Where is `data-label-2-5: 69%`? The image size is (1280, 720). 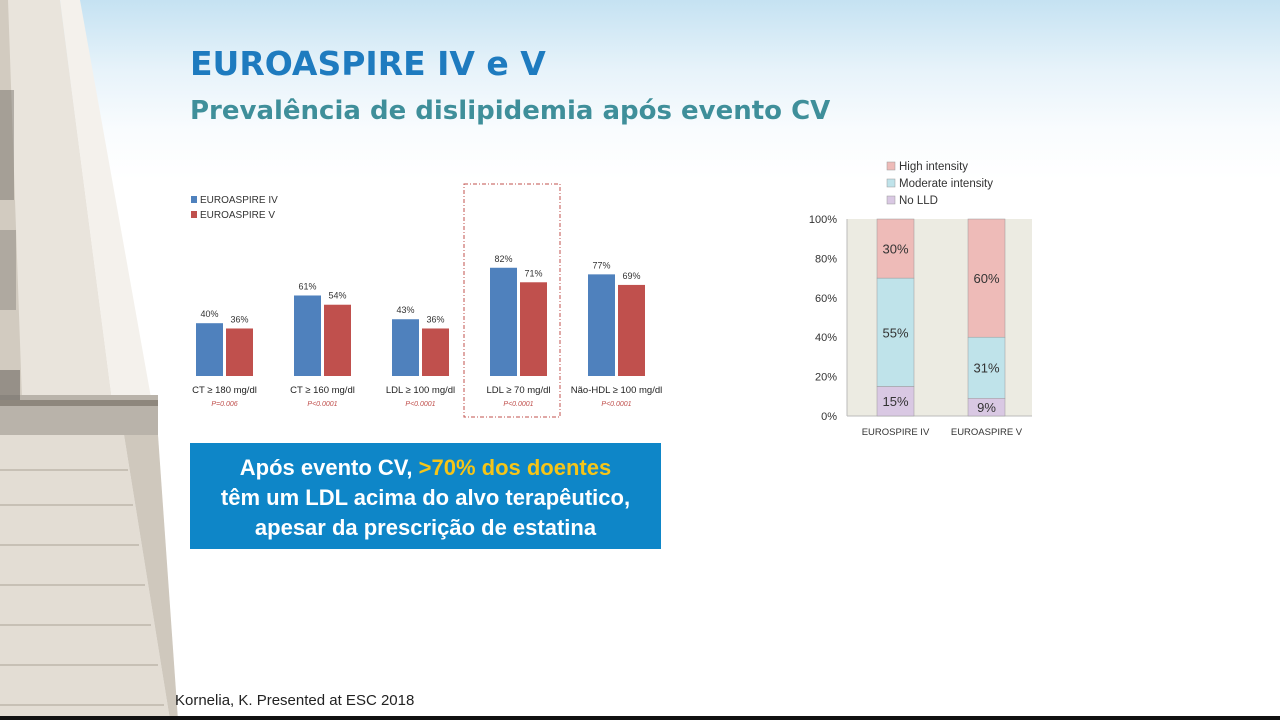
data-label-2-5: 69% is located at coordinates (631, 276).